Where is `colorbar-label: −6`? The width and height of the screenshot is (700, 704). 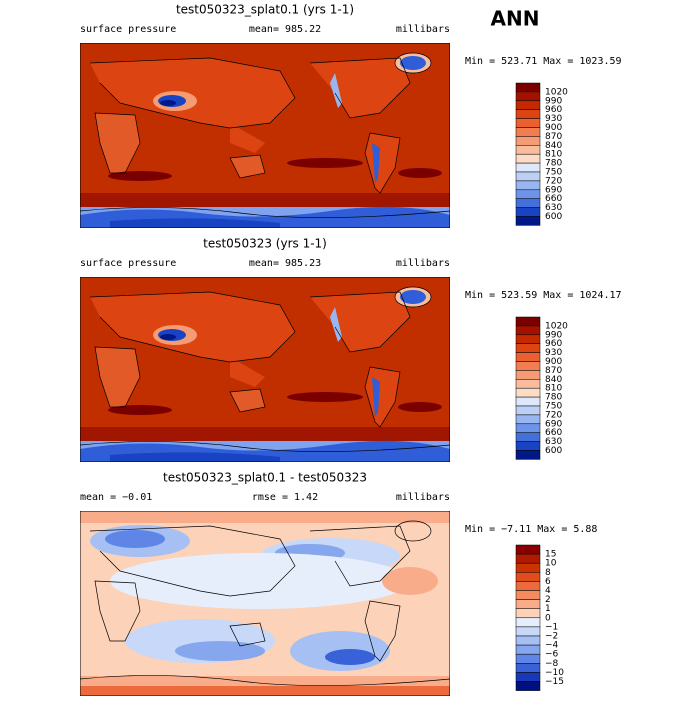
colorbar-label: −6 is located at coordinates (552, 655).